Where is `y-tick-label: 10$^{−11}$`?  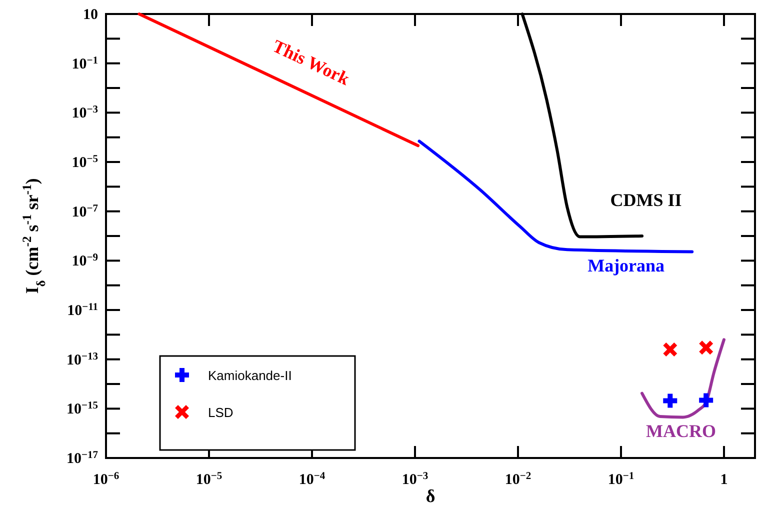
y-tick-label: 10$^{−11}$ is located at coordinates (82, 310).